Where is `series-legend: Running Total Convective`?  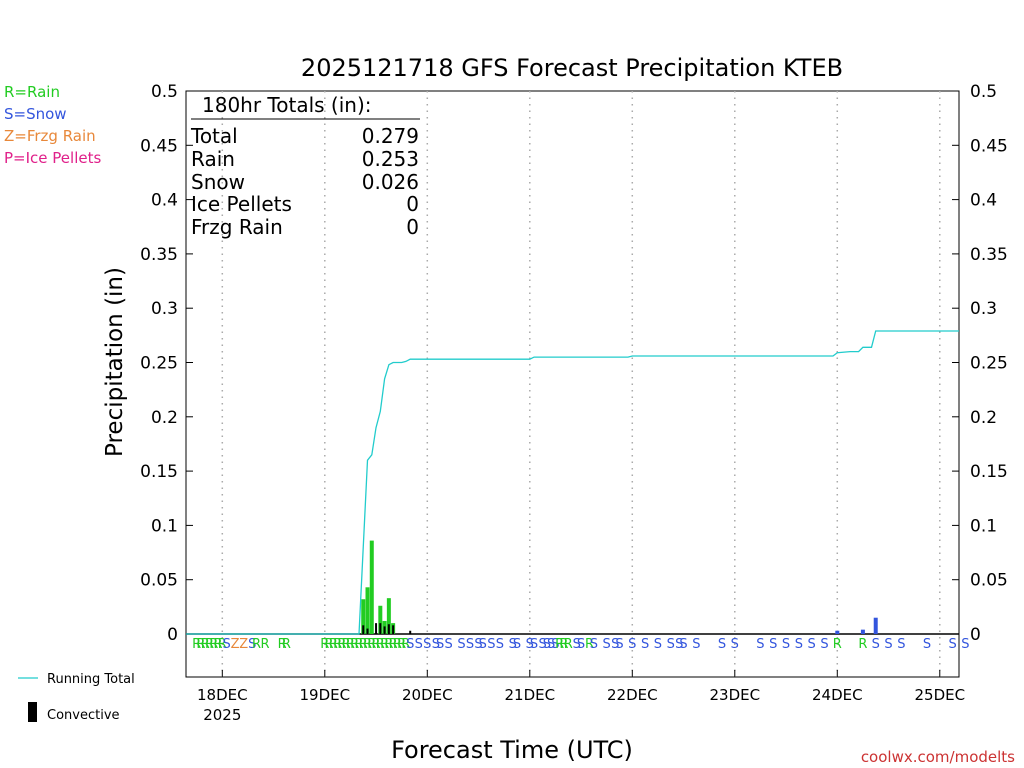 series-legend: Running Total Convective is located at coordinates (76, 697).